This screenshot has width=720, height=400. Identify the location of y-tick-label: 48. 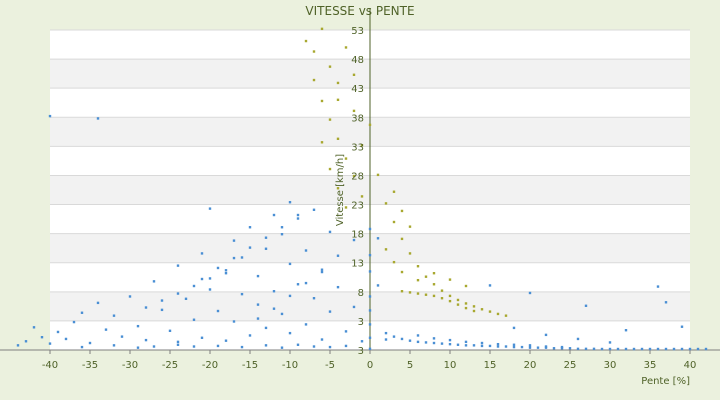
(357, 60).